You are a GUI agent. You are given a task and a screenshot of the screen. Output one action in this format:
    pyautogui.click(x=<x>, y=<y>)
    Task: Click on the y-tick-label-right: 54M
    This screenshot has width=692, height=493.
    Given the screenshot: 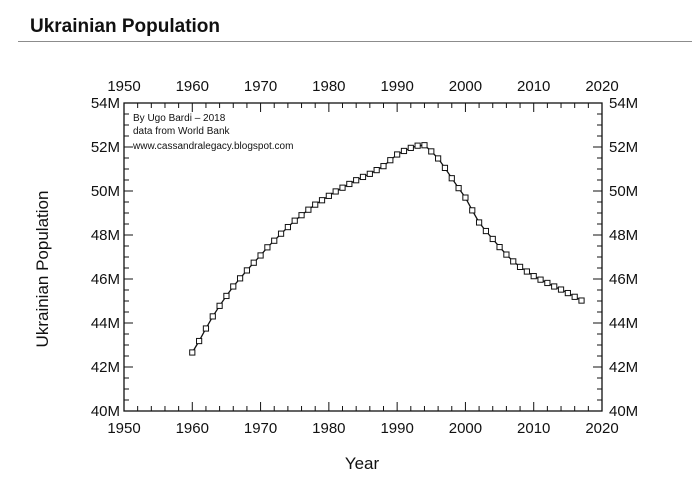 What is the action you would take?
    pyautogui.click(x=623, y=103)
    